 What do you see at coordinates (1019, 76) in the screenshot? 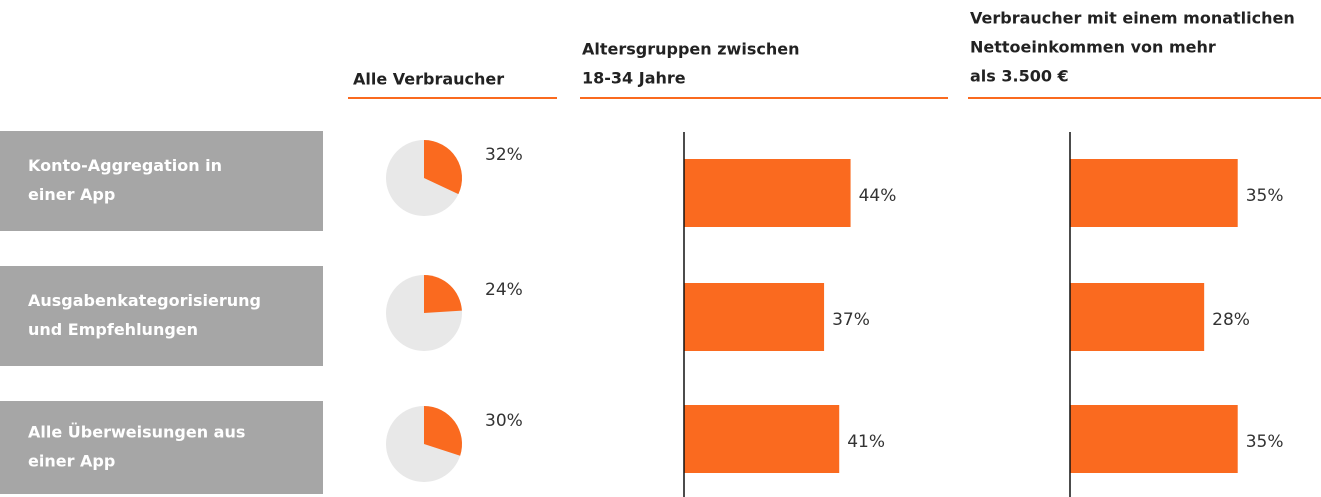
I see `column-title: als 3.500 €` at bounding box center [1019, 76].